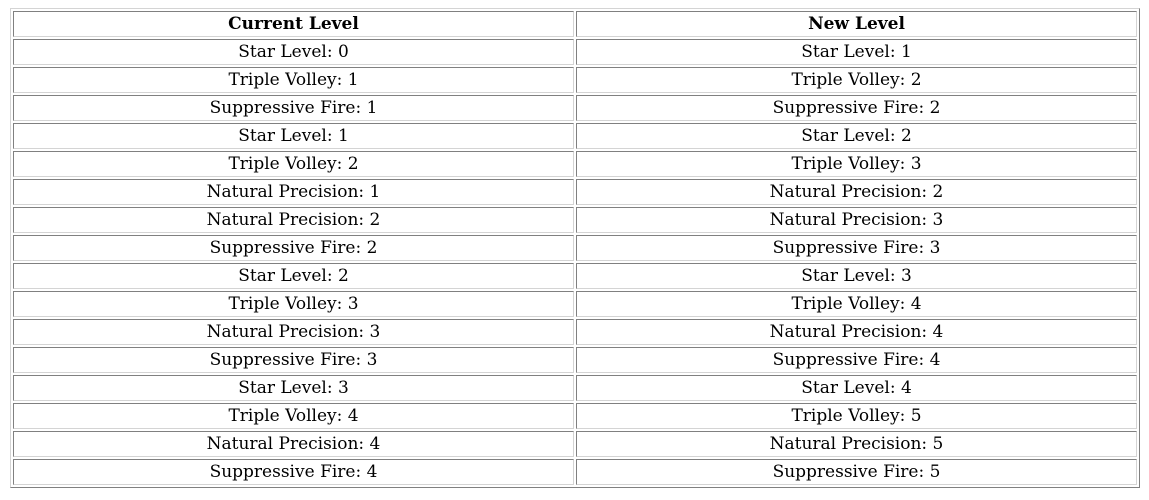 This screenshot has width=1149, height=500. I want to click on new-level-cell: Star Level: 2, so click(856, 136).